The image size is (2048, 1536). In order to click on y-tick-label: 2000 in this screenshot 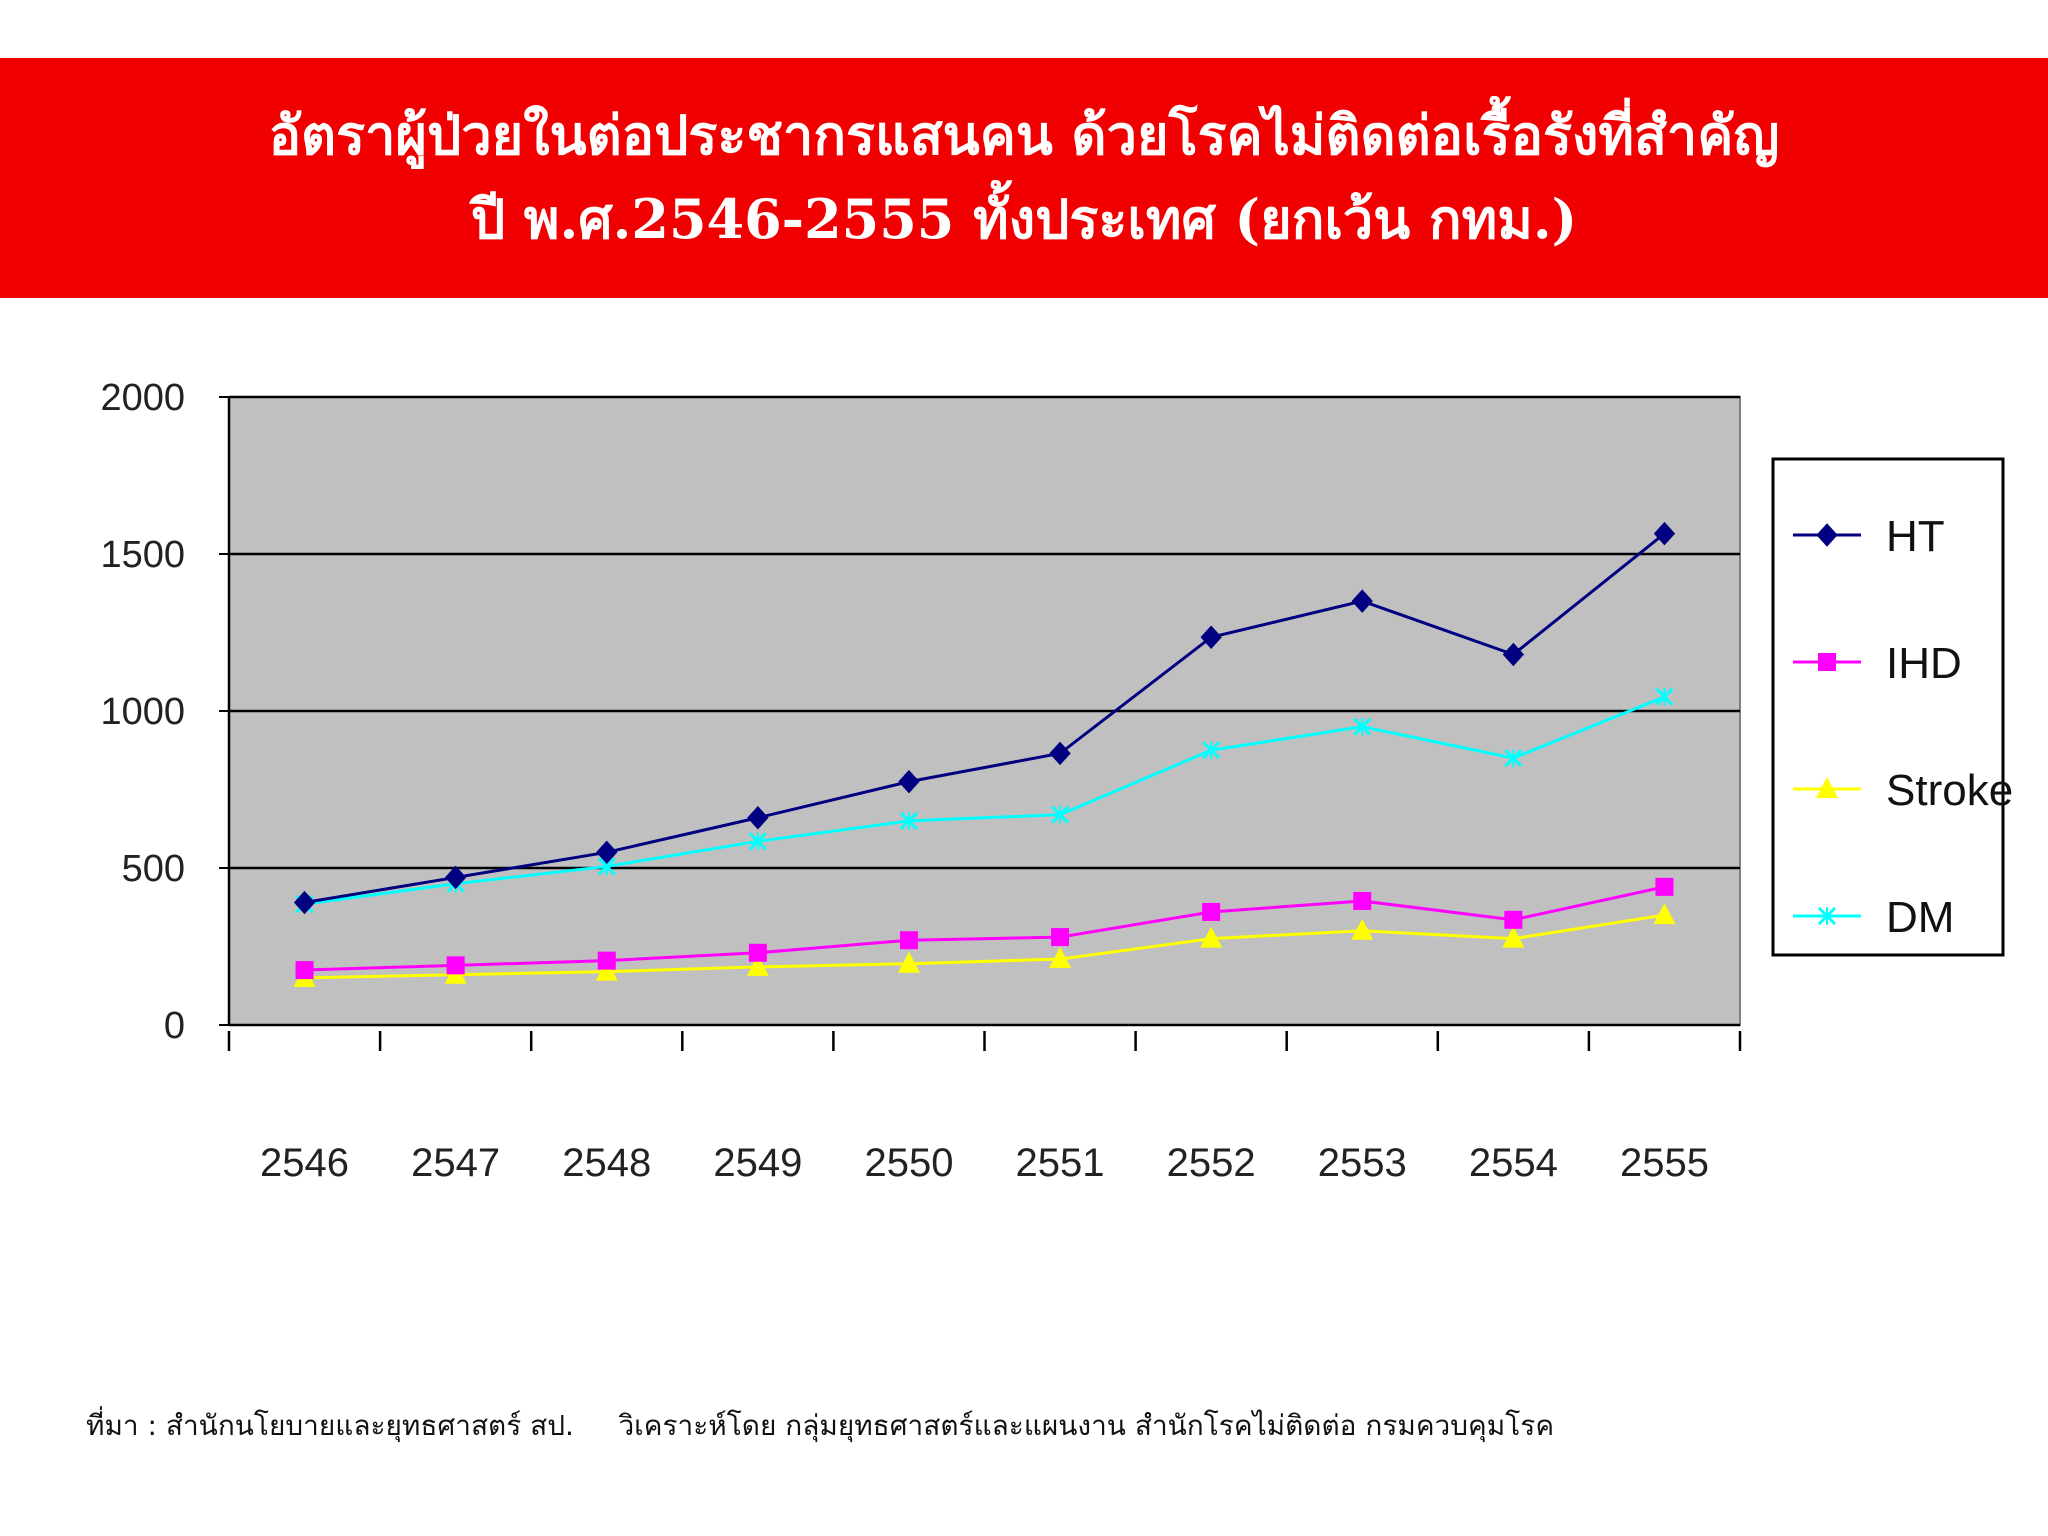, I will do `click(142, 398)`.